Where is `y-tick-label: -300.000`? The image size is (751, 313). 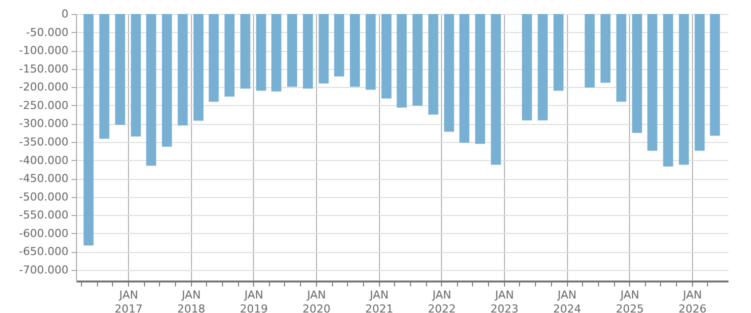 y-tick-label: -300.000 is located at coordinates (43, 123).